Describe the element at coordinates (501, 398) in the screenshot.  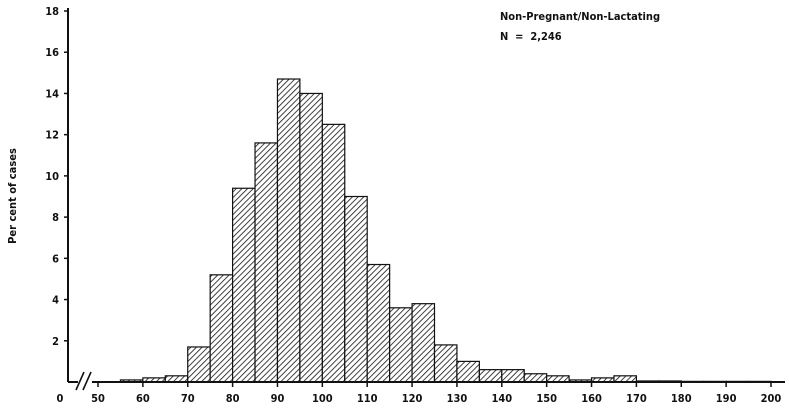
I see `x-tick-label: 140` at that location.